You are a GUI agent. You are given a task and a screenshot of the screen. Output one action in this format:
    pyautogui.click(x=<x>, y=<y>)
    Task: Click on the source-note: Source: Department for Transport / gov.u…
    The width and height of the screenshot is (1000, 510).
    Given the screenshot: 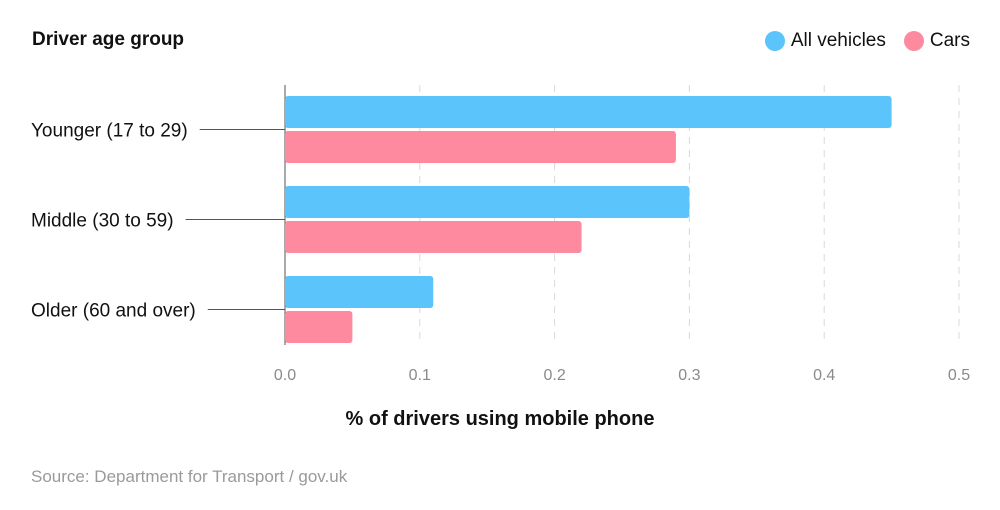 What is the action you would take?
    pyautogui.click(x=189, y=476)
    